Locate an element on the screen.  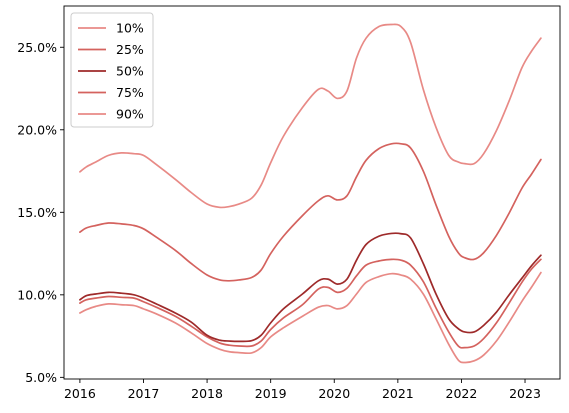
y-tick-label: 5.0% is located at coordinates (41, 377).